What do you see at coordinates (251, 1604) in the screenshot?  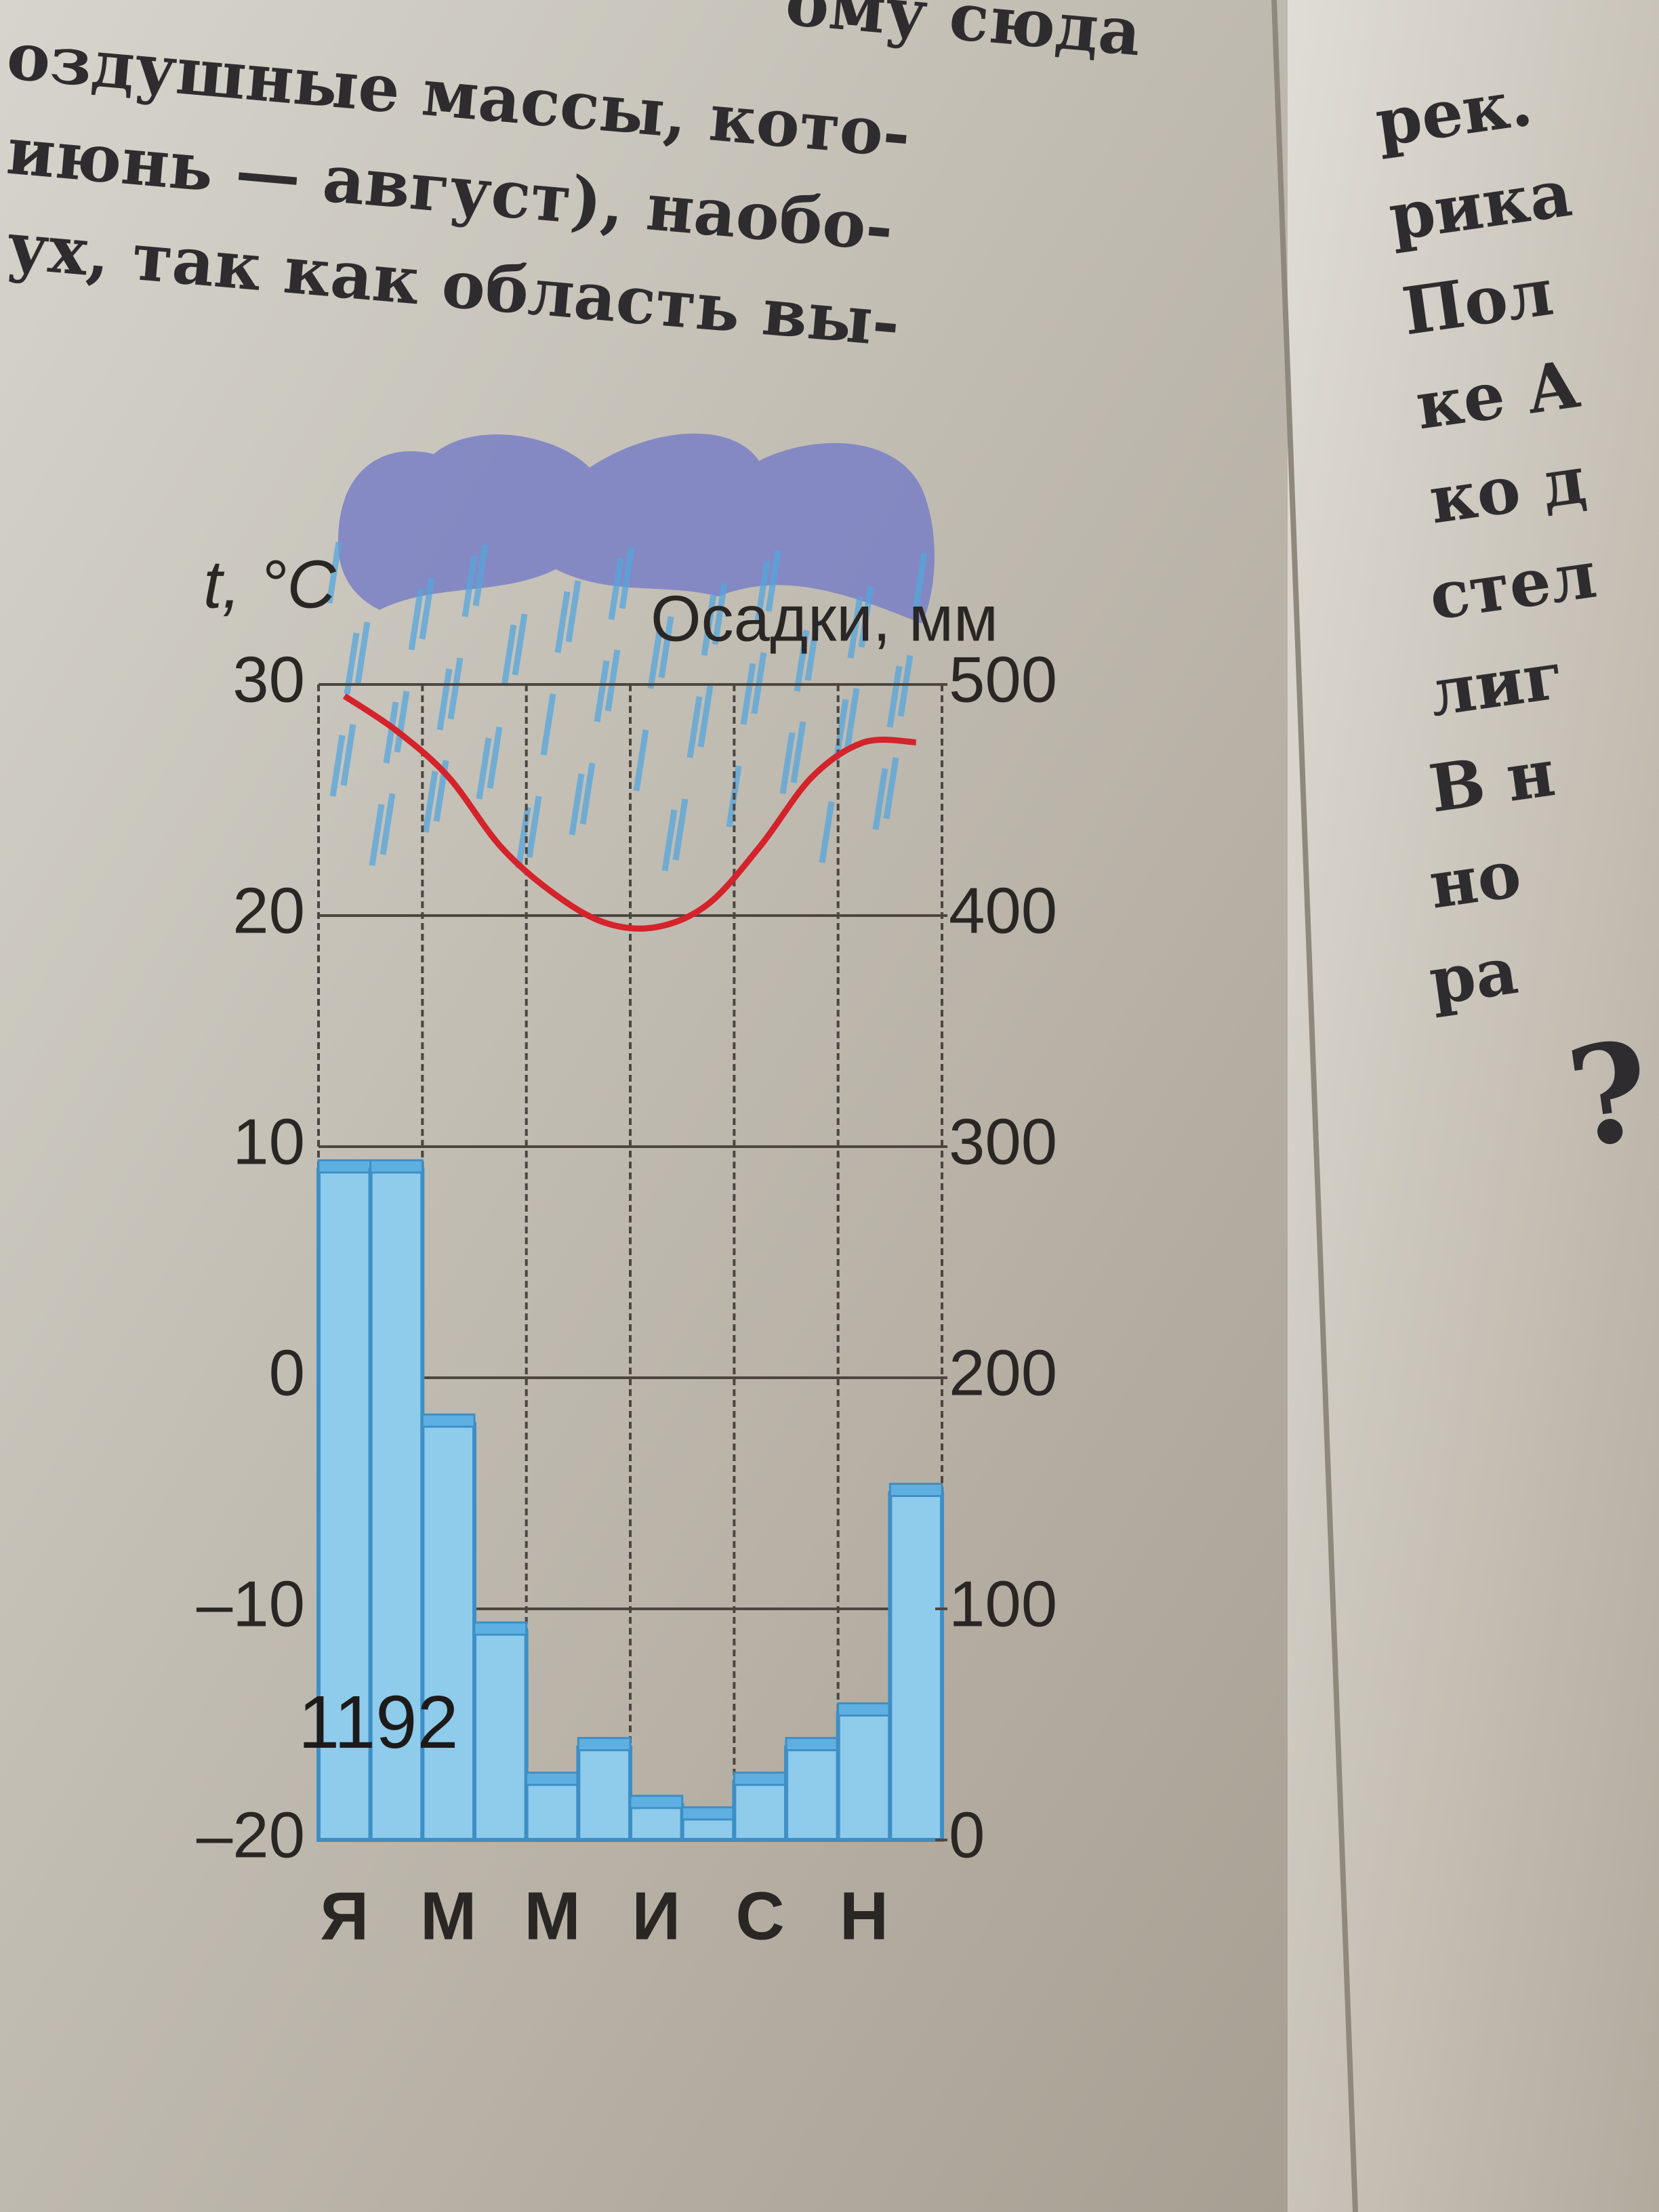 I see `y-tick-label: –10` at bounding box center [251, 1604].